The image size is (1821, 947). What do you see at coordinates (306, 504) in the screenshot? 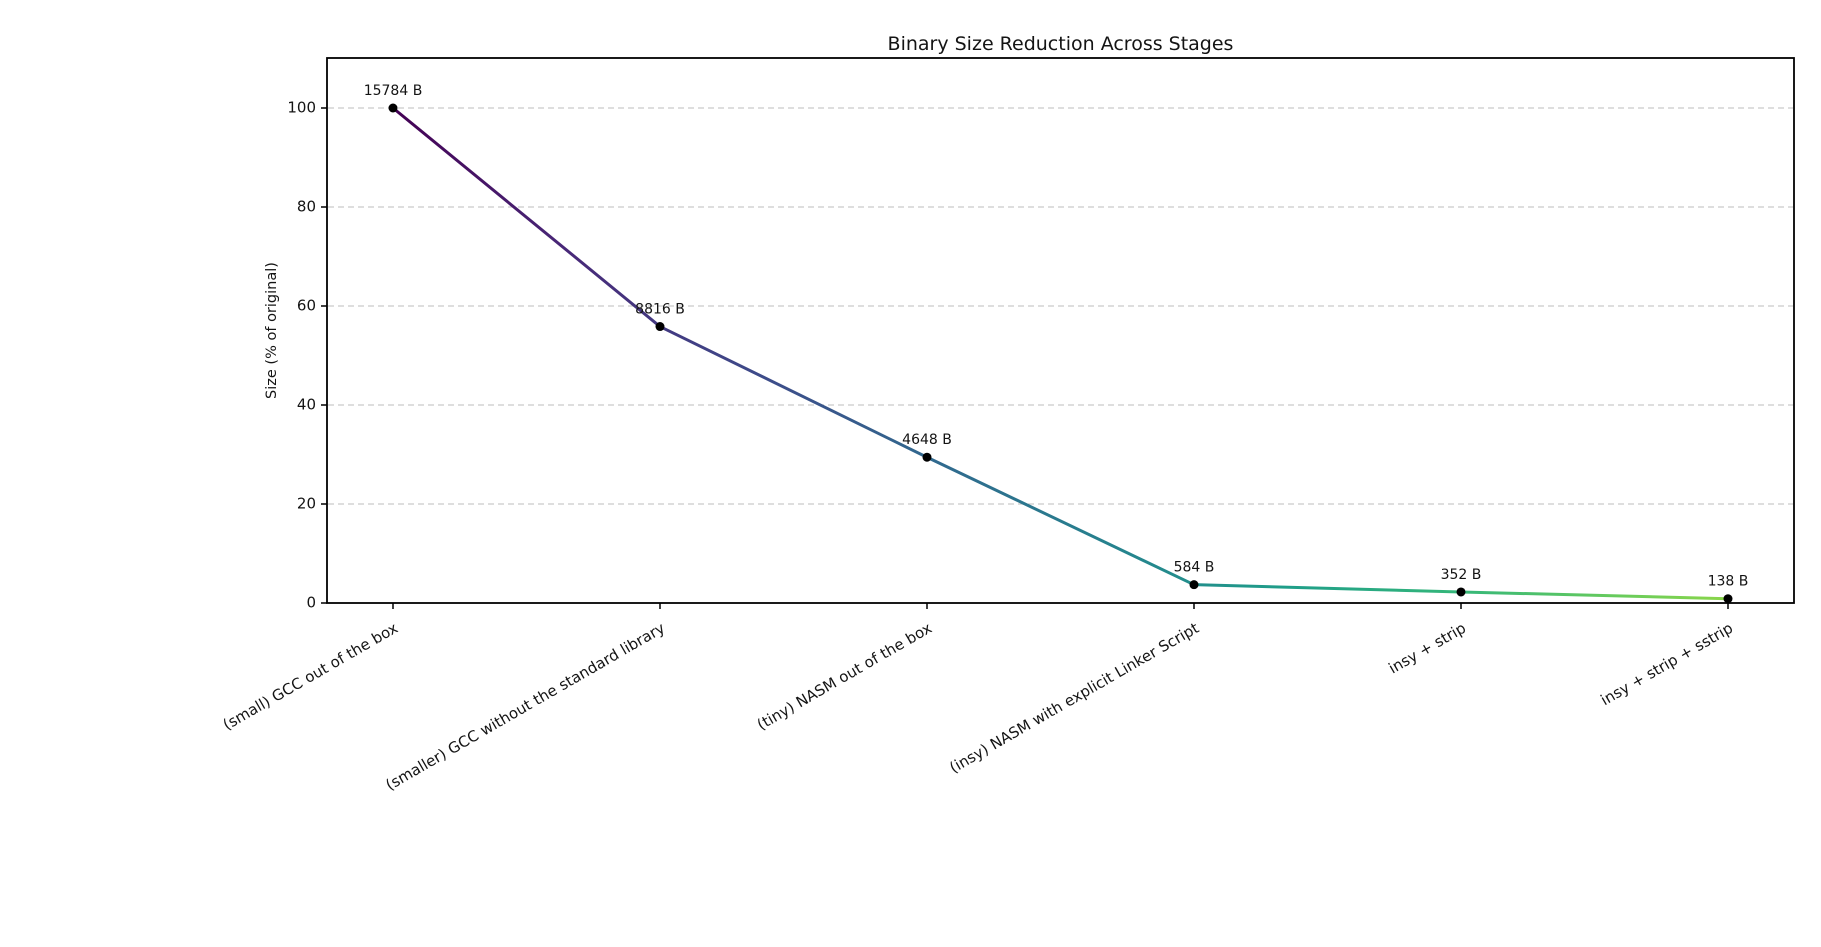
I see `y-tick-label-20: 20` at bounding box center [306, 504].